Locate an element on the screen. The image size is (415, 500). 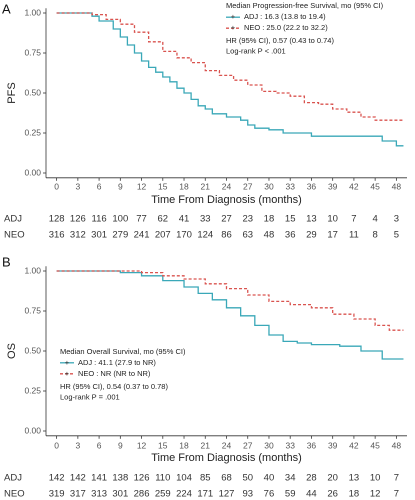
risk-count: 8 is located at coordinates (374, 235).